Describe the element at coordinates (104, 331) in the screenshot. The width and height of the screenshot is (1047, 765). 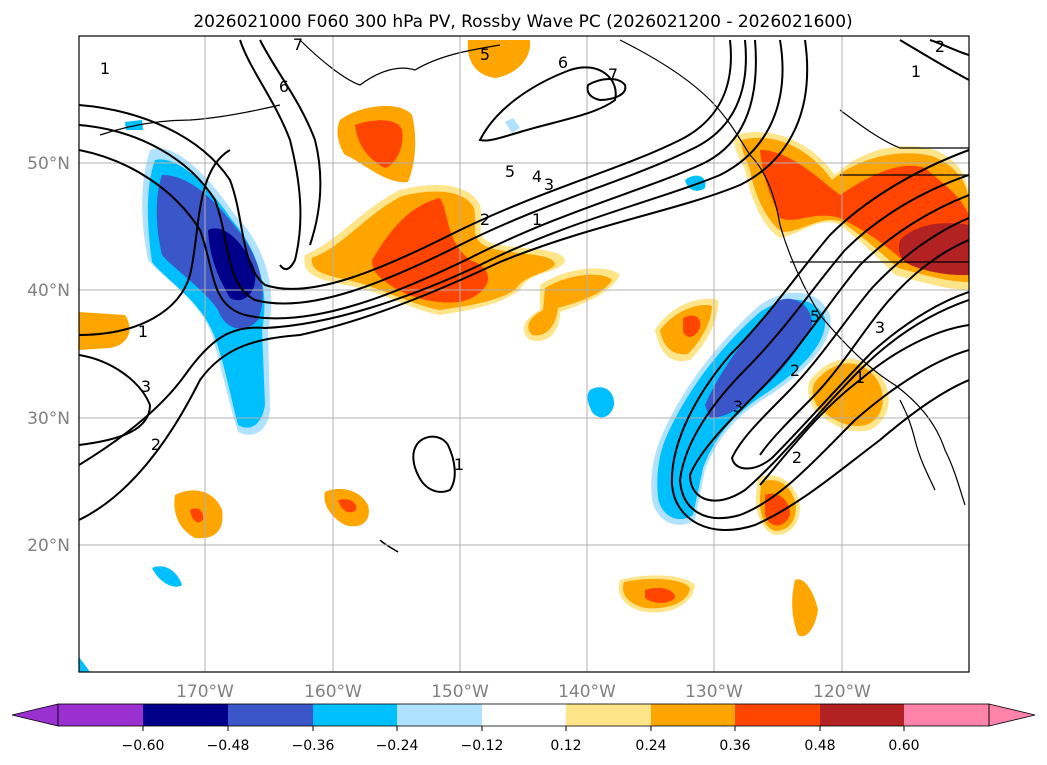
I see `pos-region-west-edge` at that location.